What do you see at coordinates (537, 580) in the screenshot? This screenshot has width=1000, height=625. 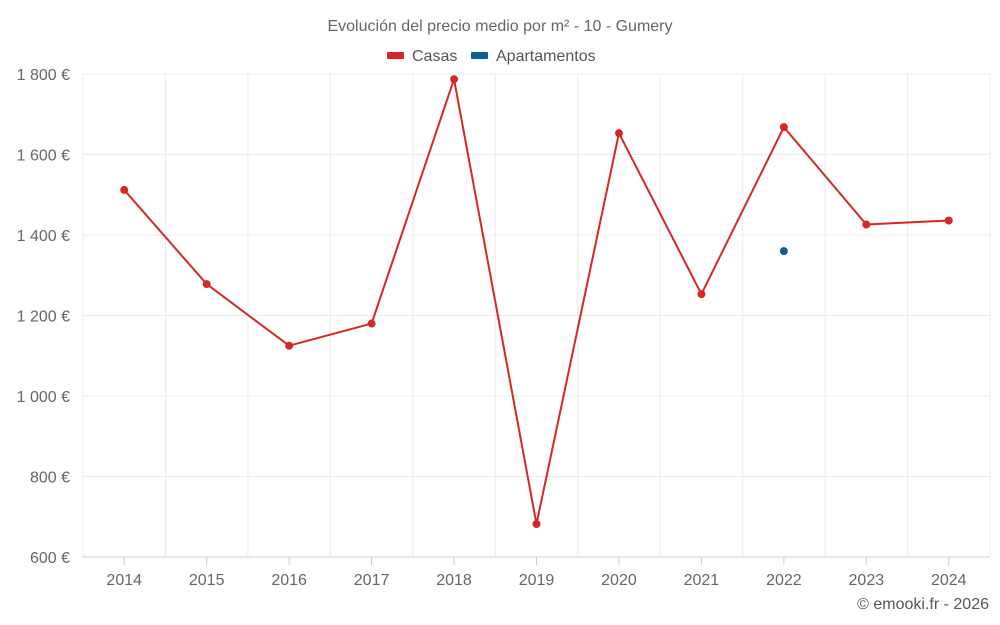 I see `x-tick-label: 2019` at bounding box center [537, 580].